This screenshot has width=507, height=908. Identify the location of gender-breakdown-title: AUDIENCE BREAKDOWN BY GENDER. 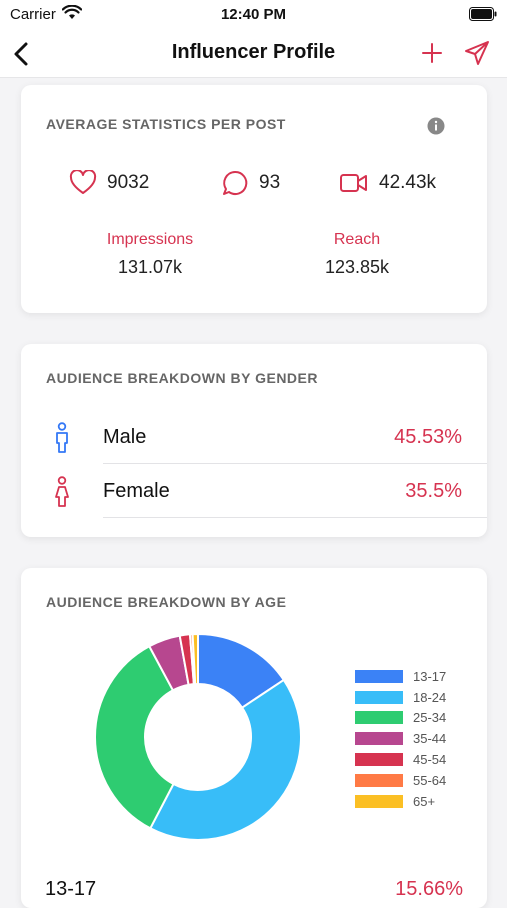
(182, 378).